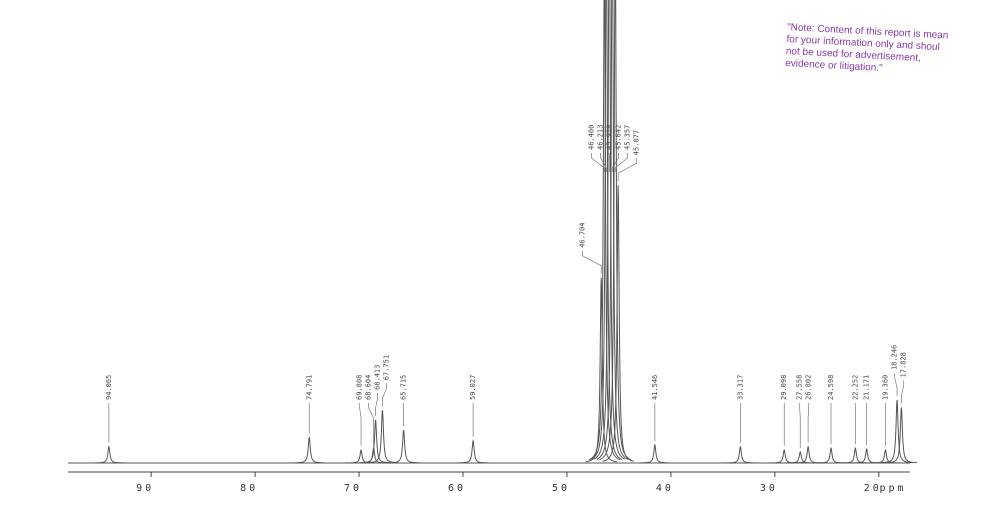  Describe the element at coordinates (619, 137) in the screenshot. I see `peak-label: 45.642` at that location.